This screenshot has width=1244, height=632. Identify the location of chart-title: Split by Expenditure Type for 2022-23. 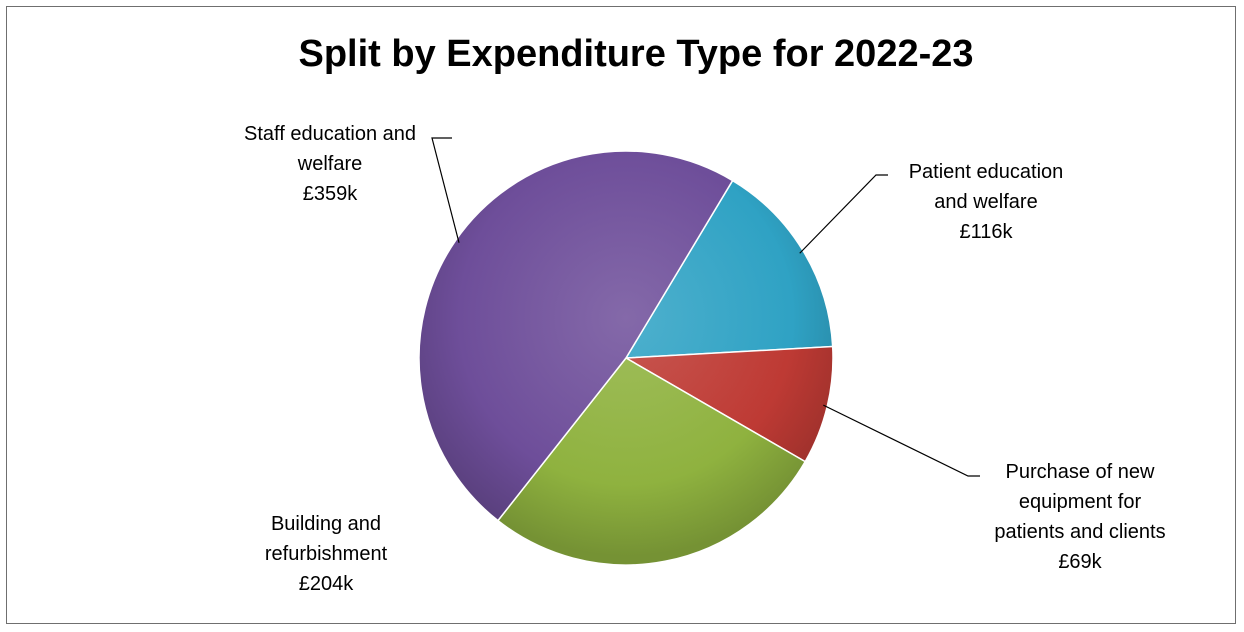
(635, 54).